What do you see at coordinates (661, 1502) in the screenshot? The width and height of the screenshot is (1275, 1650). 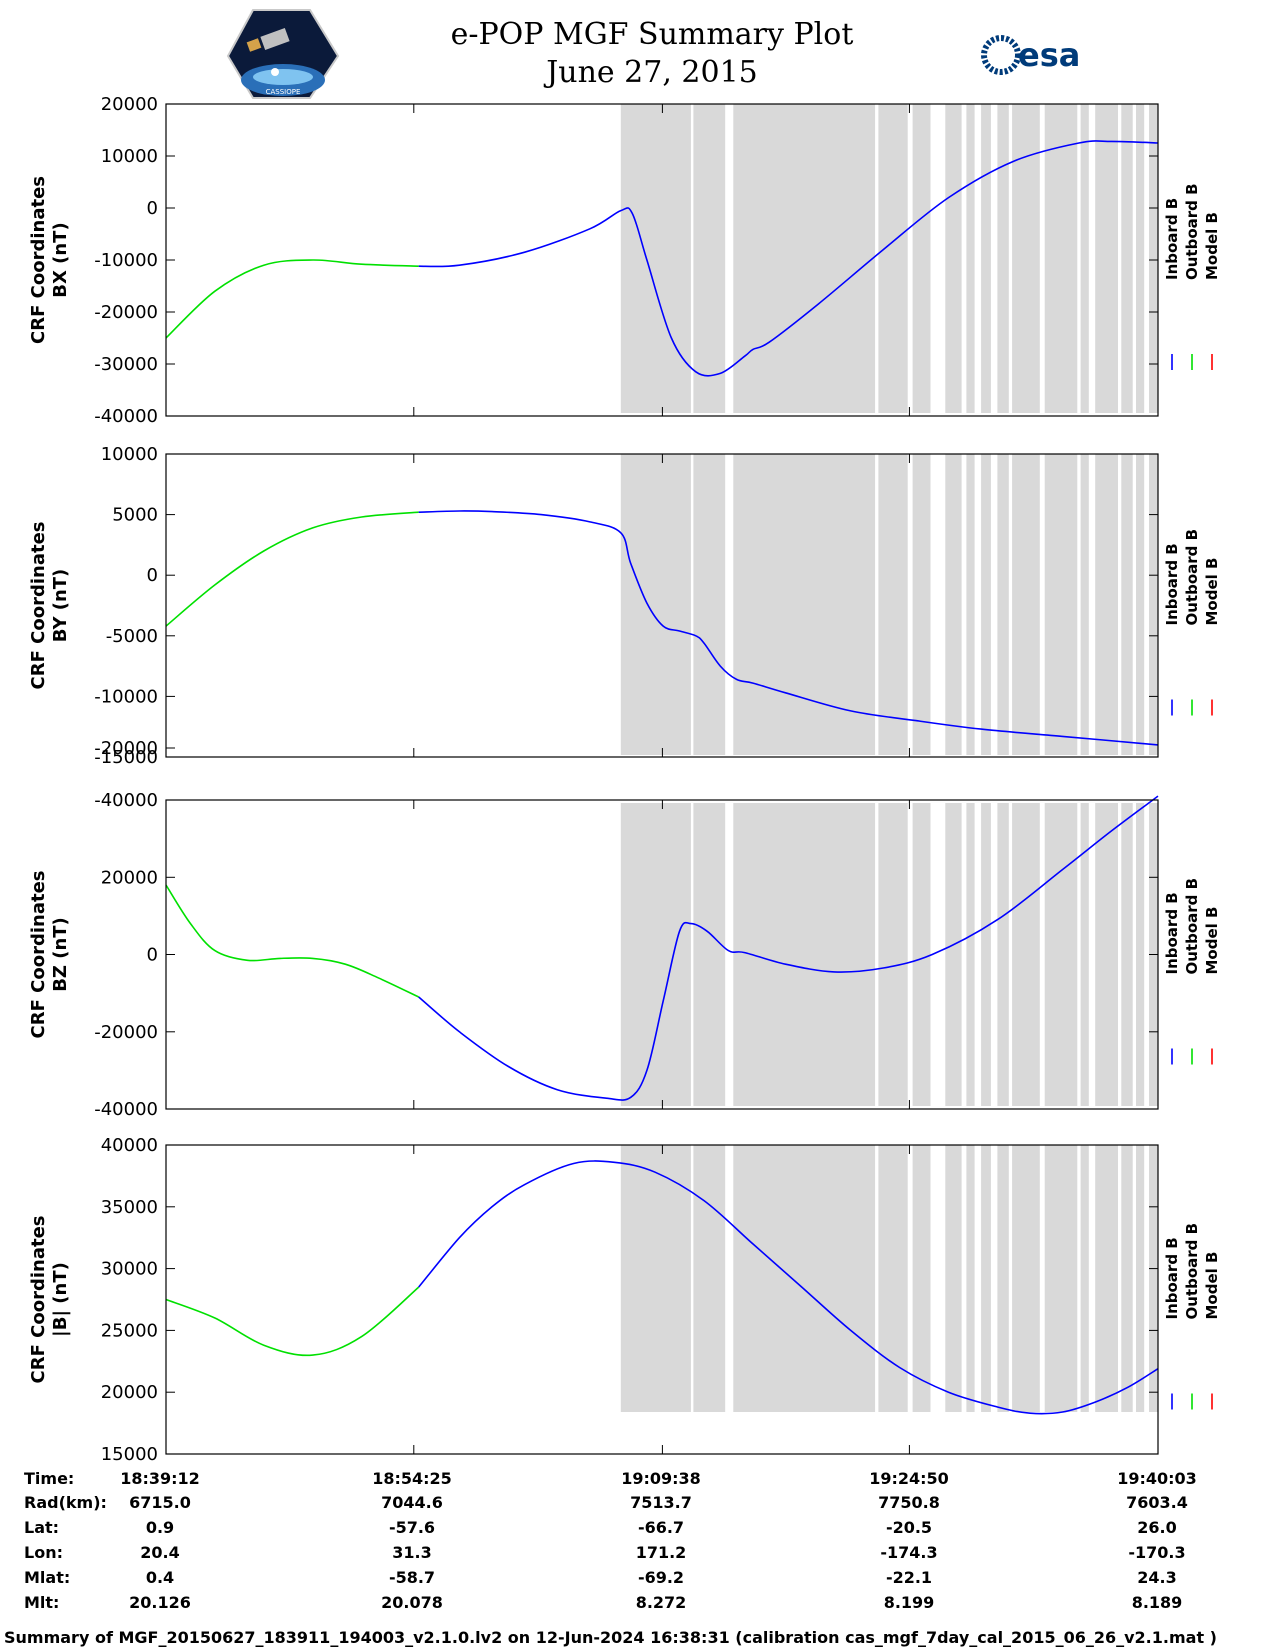 I see `info-cell: 7513.7` at bounding box center [661, 1502].